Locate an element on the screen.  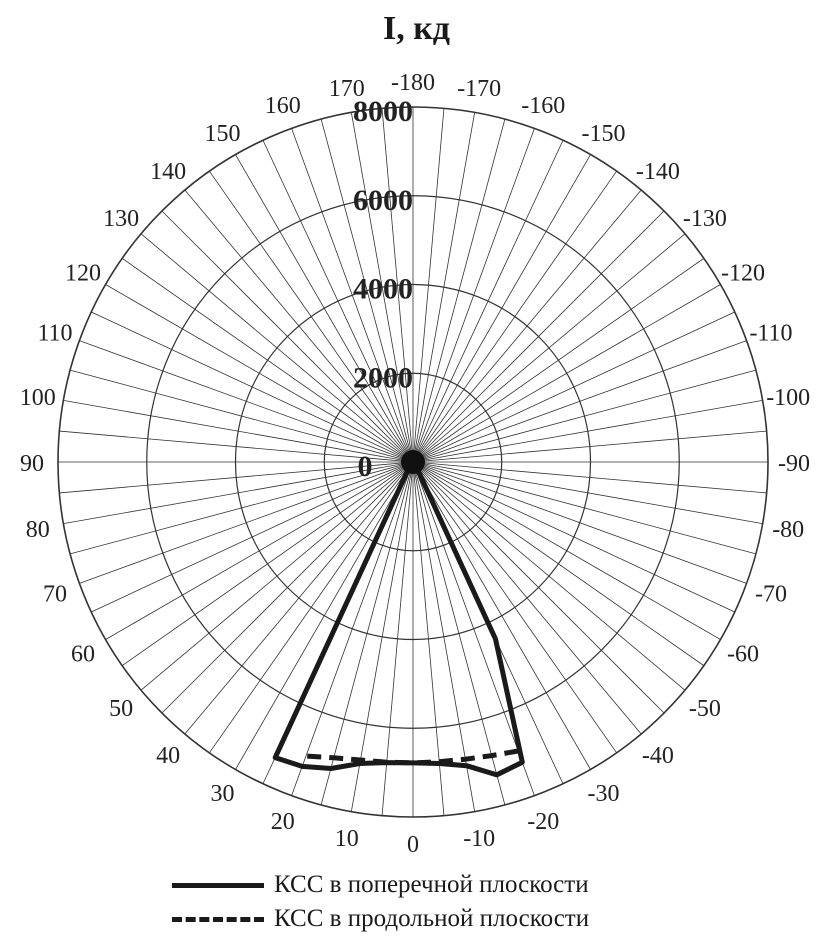
angle-label: -10 is located at coordinates (479, 839).